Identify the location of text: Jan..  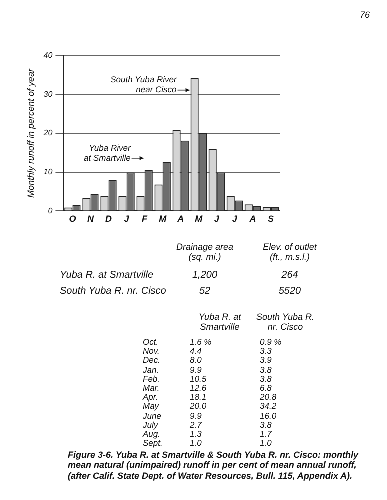
(151, 370).